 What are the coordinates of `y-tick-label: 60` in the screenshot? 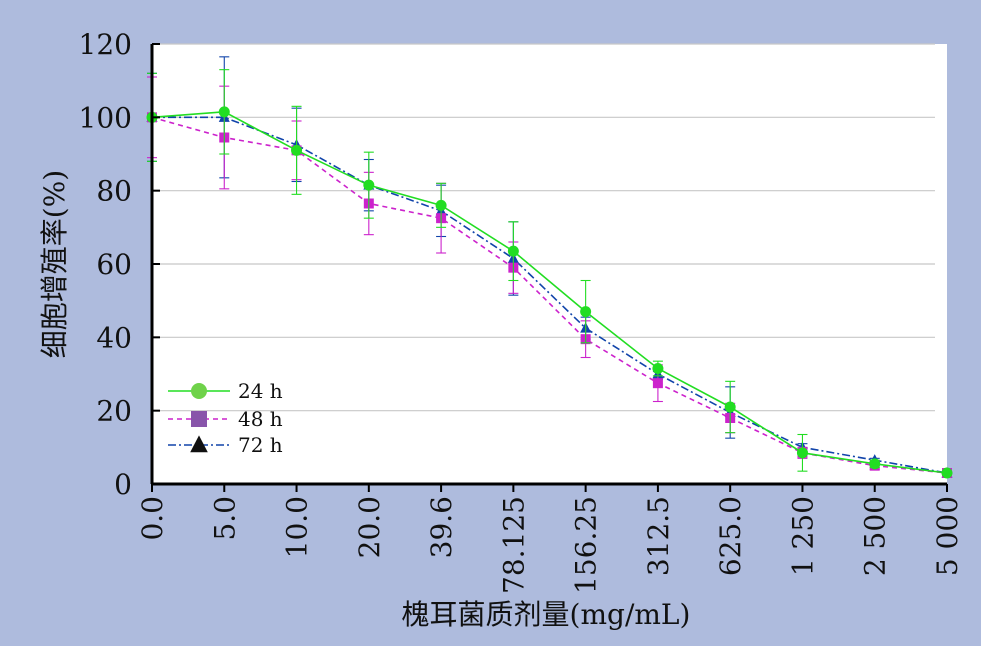 It's located at (114, 264).